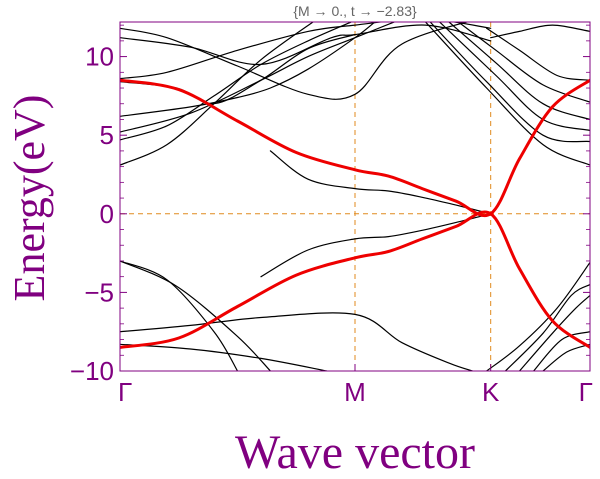 This screenshot has width=600, height=479. Describe the element at coordinates (107, 214) in the screenshot. I see `y-tick-label-2: 0` at that location.